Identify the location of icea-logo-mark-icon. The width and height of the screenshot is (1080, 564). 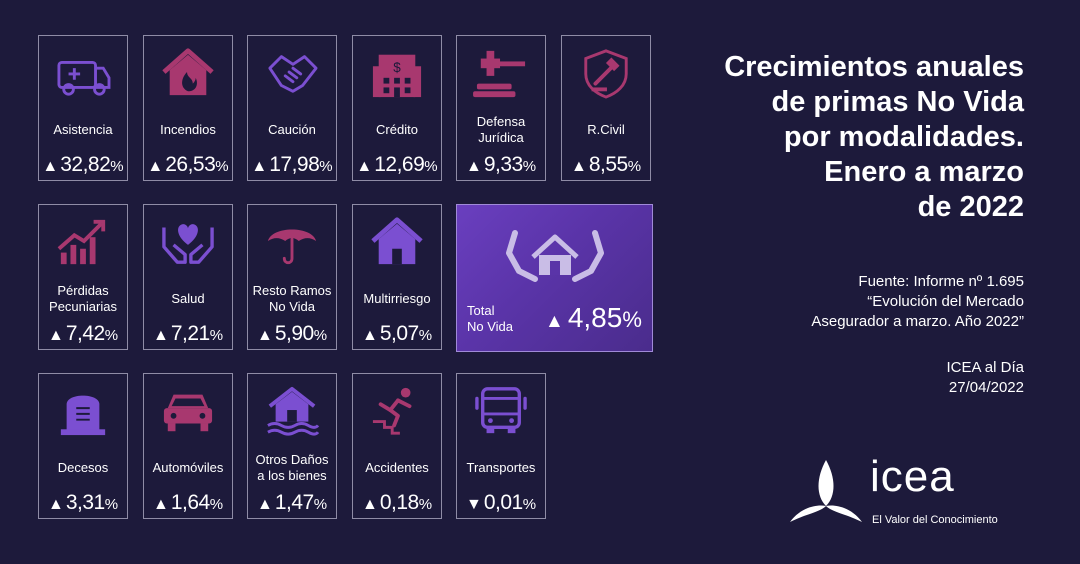
(826, 491).